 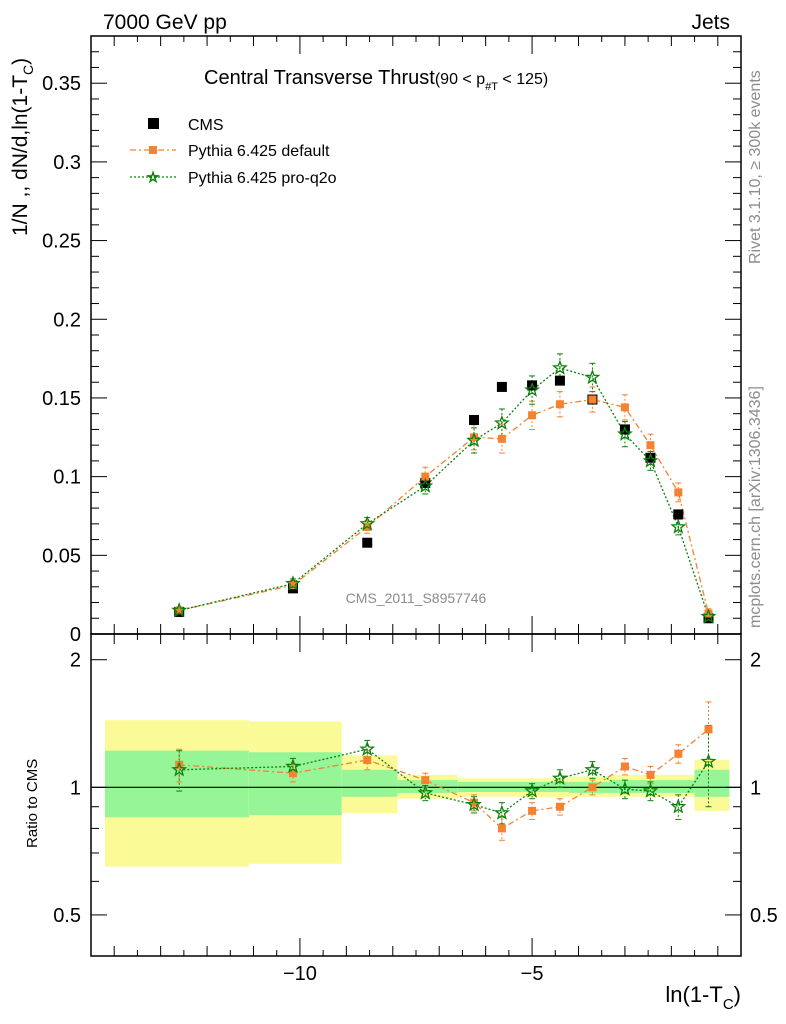 What do you see at coordinates (61, 242) in the screenshot?
I see `y-tick-label: 0.25` at bounding box center [61, 242].